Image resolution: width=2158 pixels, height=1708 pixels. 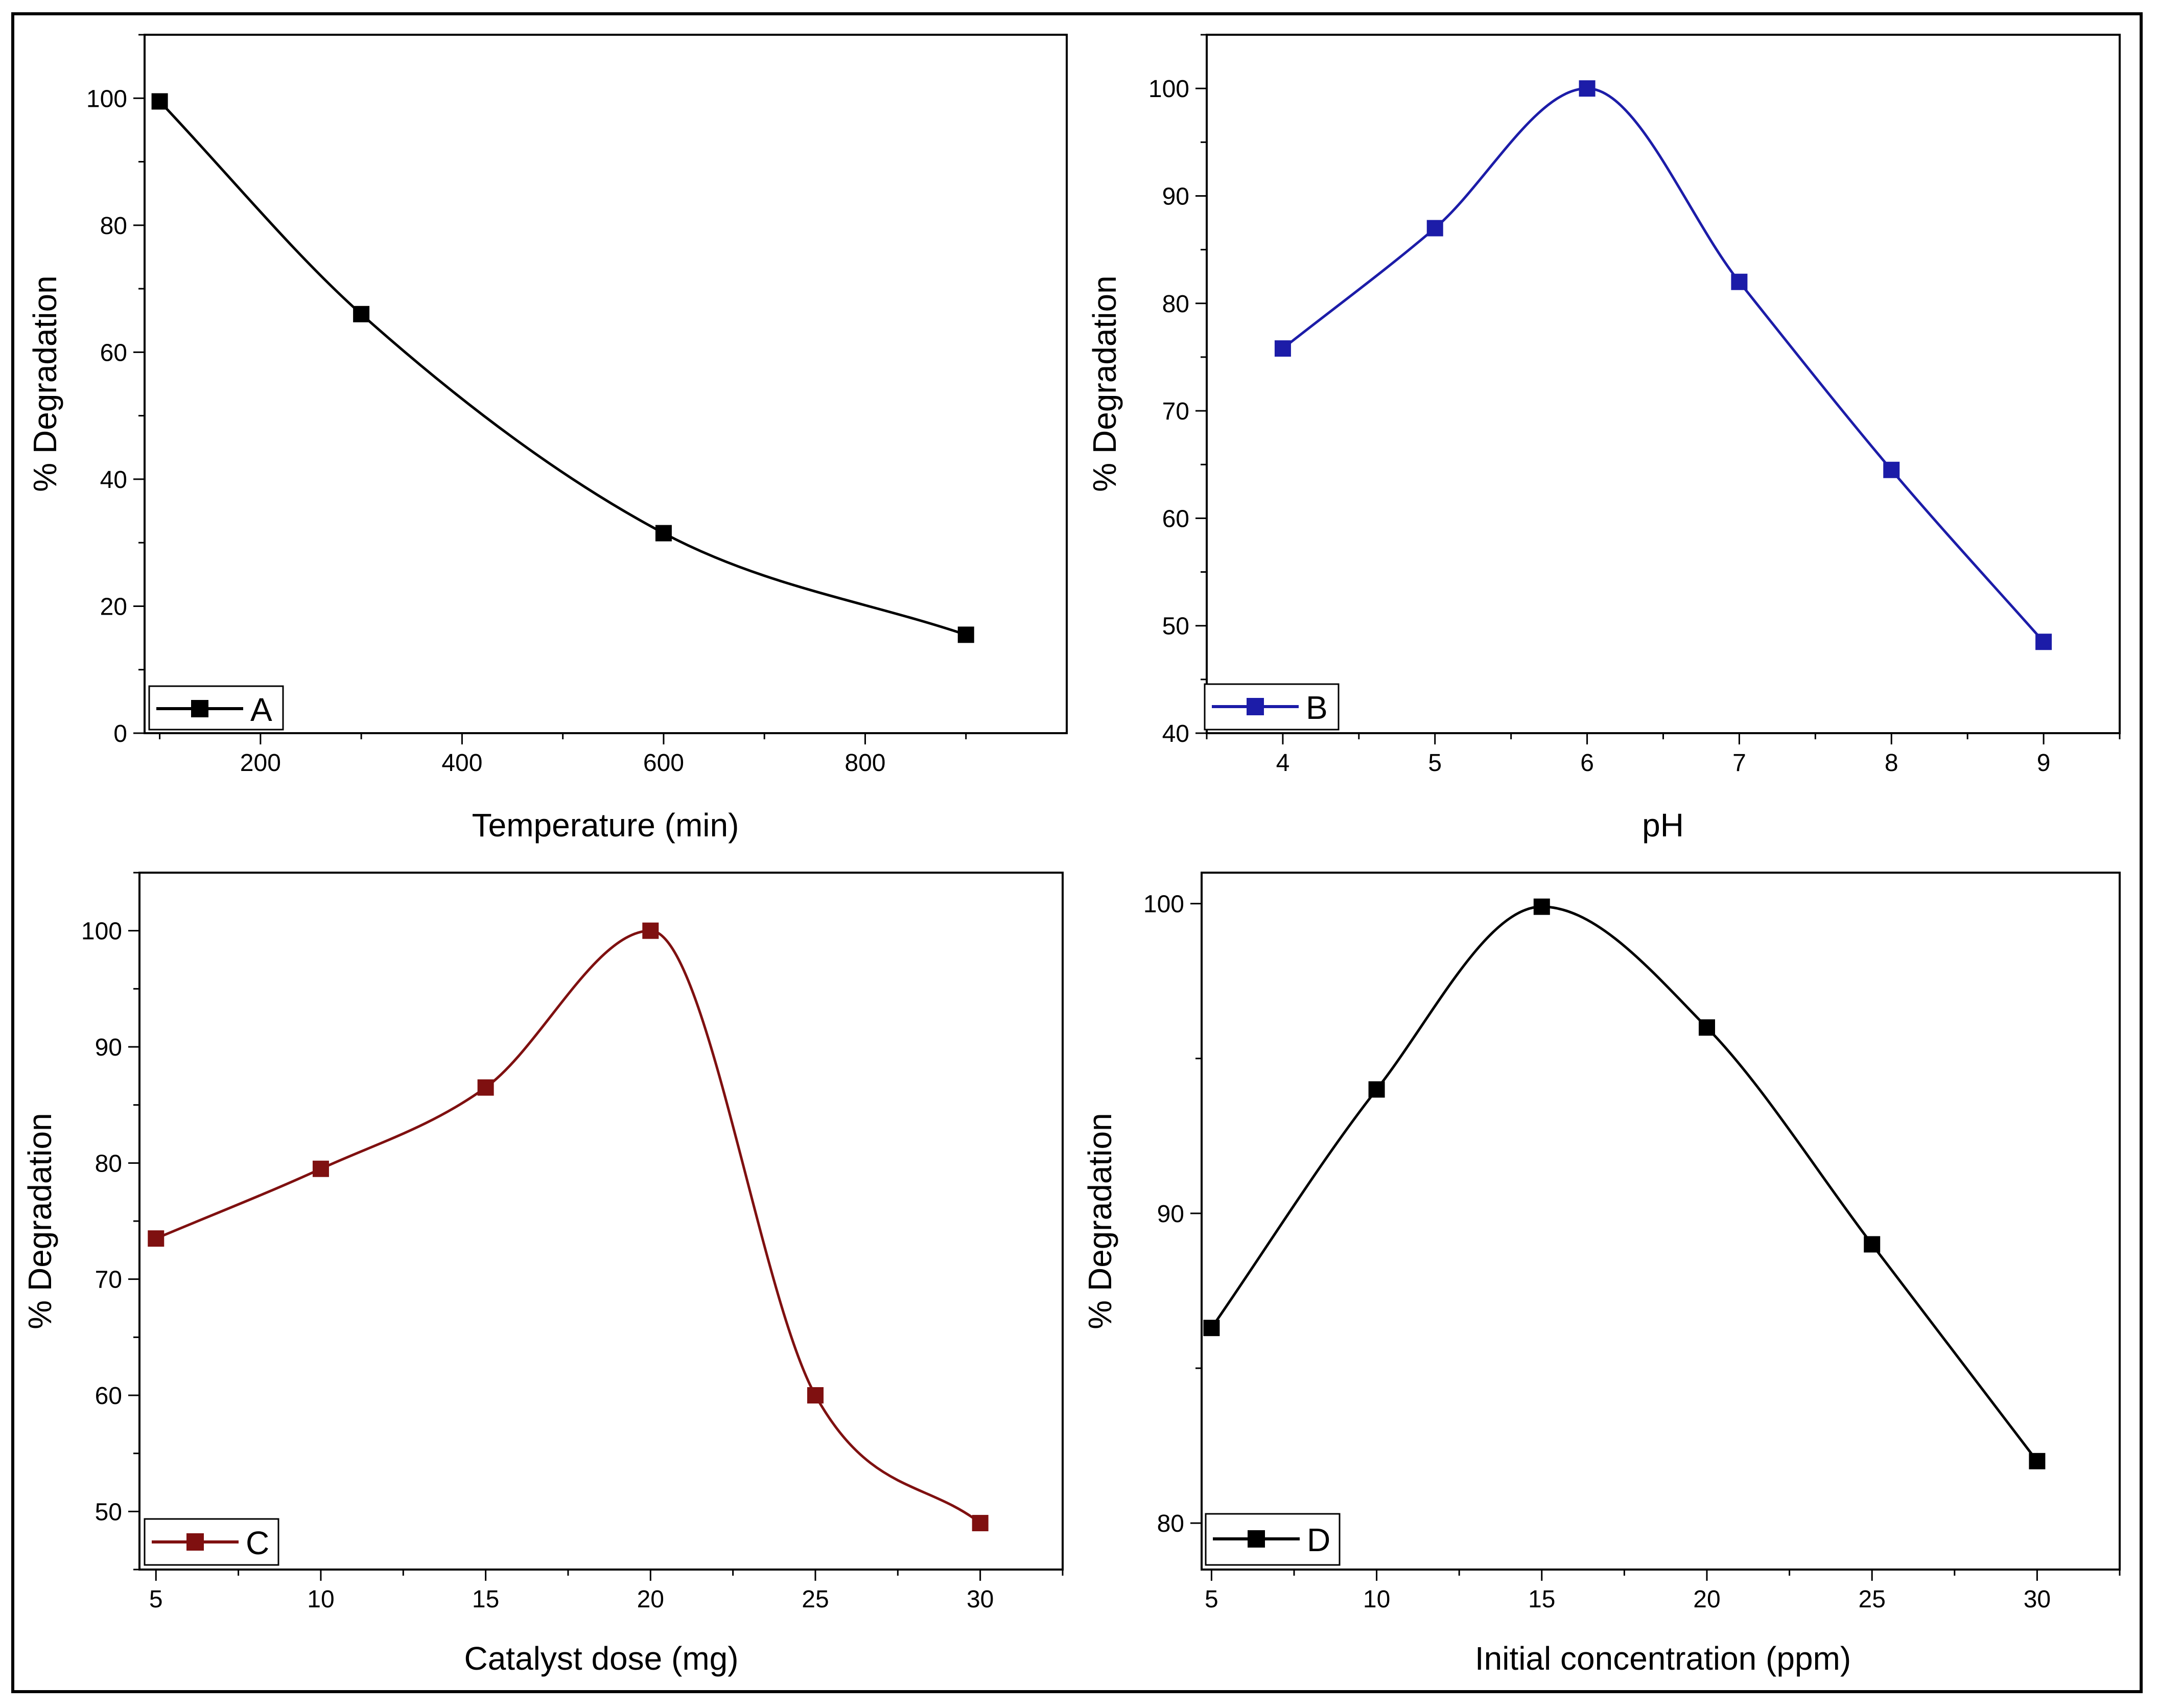 I want to click on panel-b-legend: B, so click(x=1272, y=707).